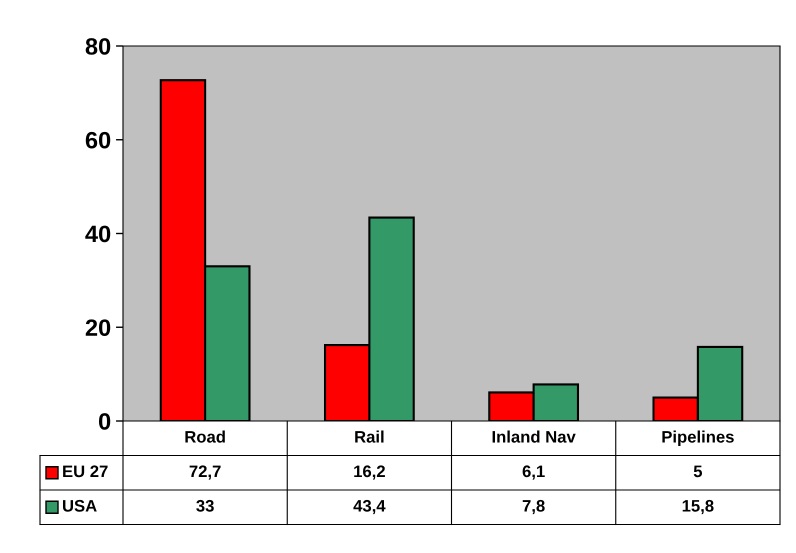 The height and width of the screenshot is (553, 796). What do you see at coordinates (369, 436) in the screenshot?
I see `x-tick-label: Rail` at bounding box center [369, 436].